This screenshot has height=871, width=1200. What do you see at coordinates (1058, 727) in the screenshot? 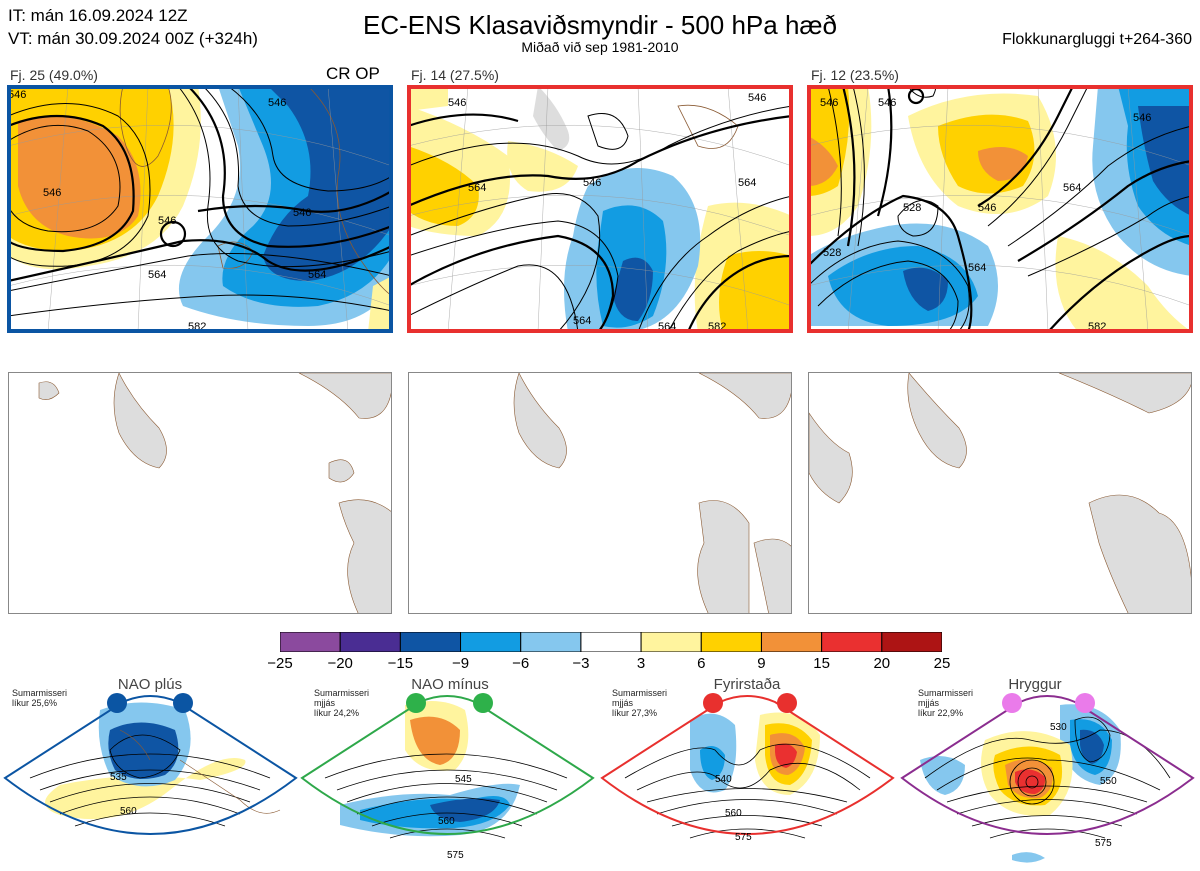
I see `r4-contour-label-1: 530` at bounding box center [1058, 727].